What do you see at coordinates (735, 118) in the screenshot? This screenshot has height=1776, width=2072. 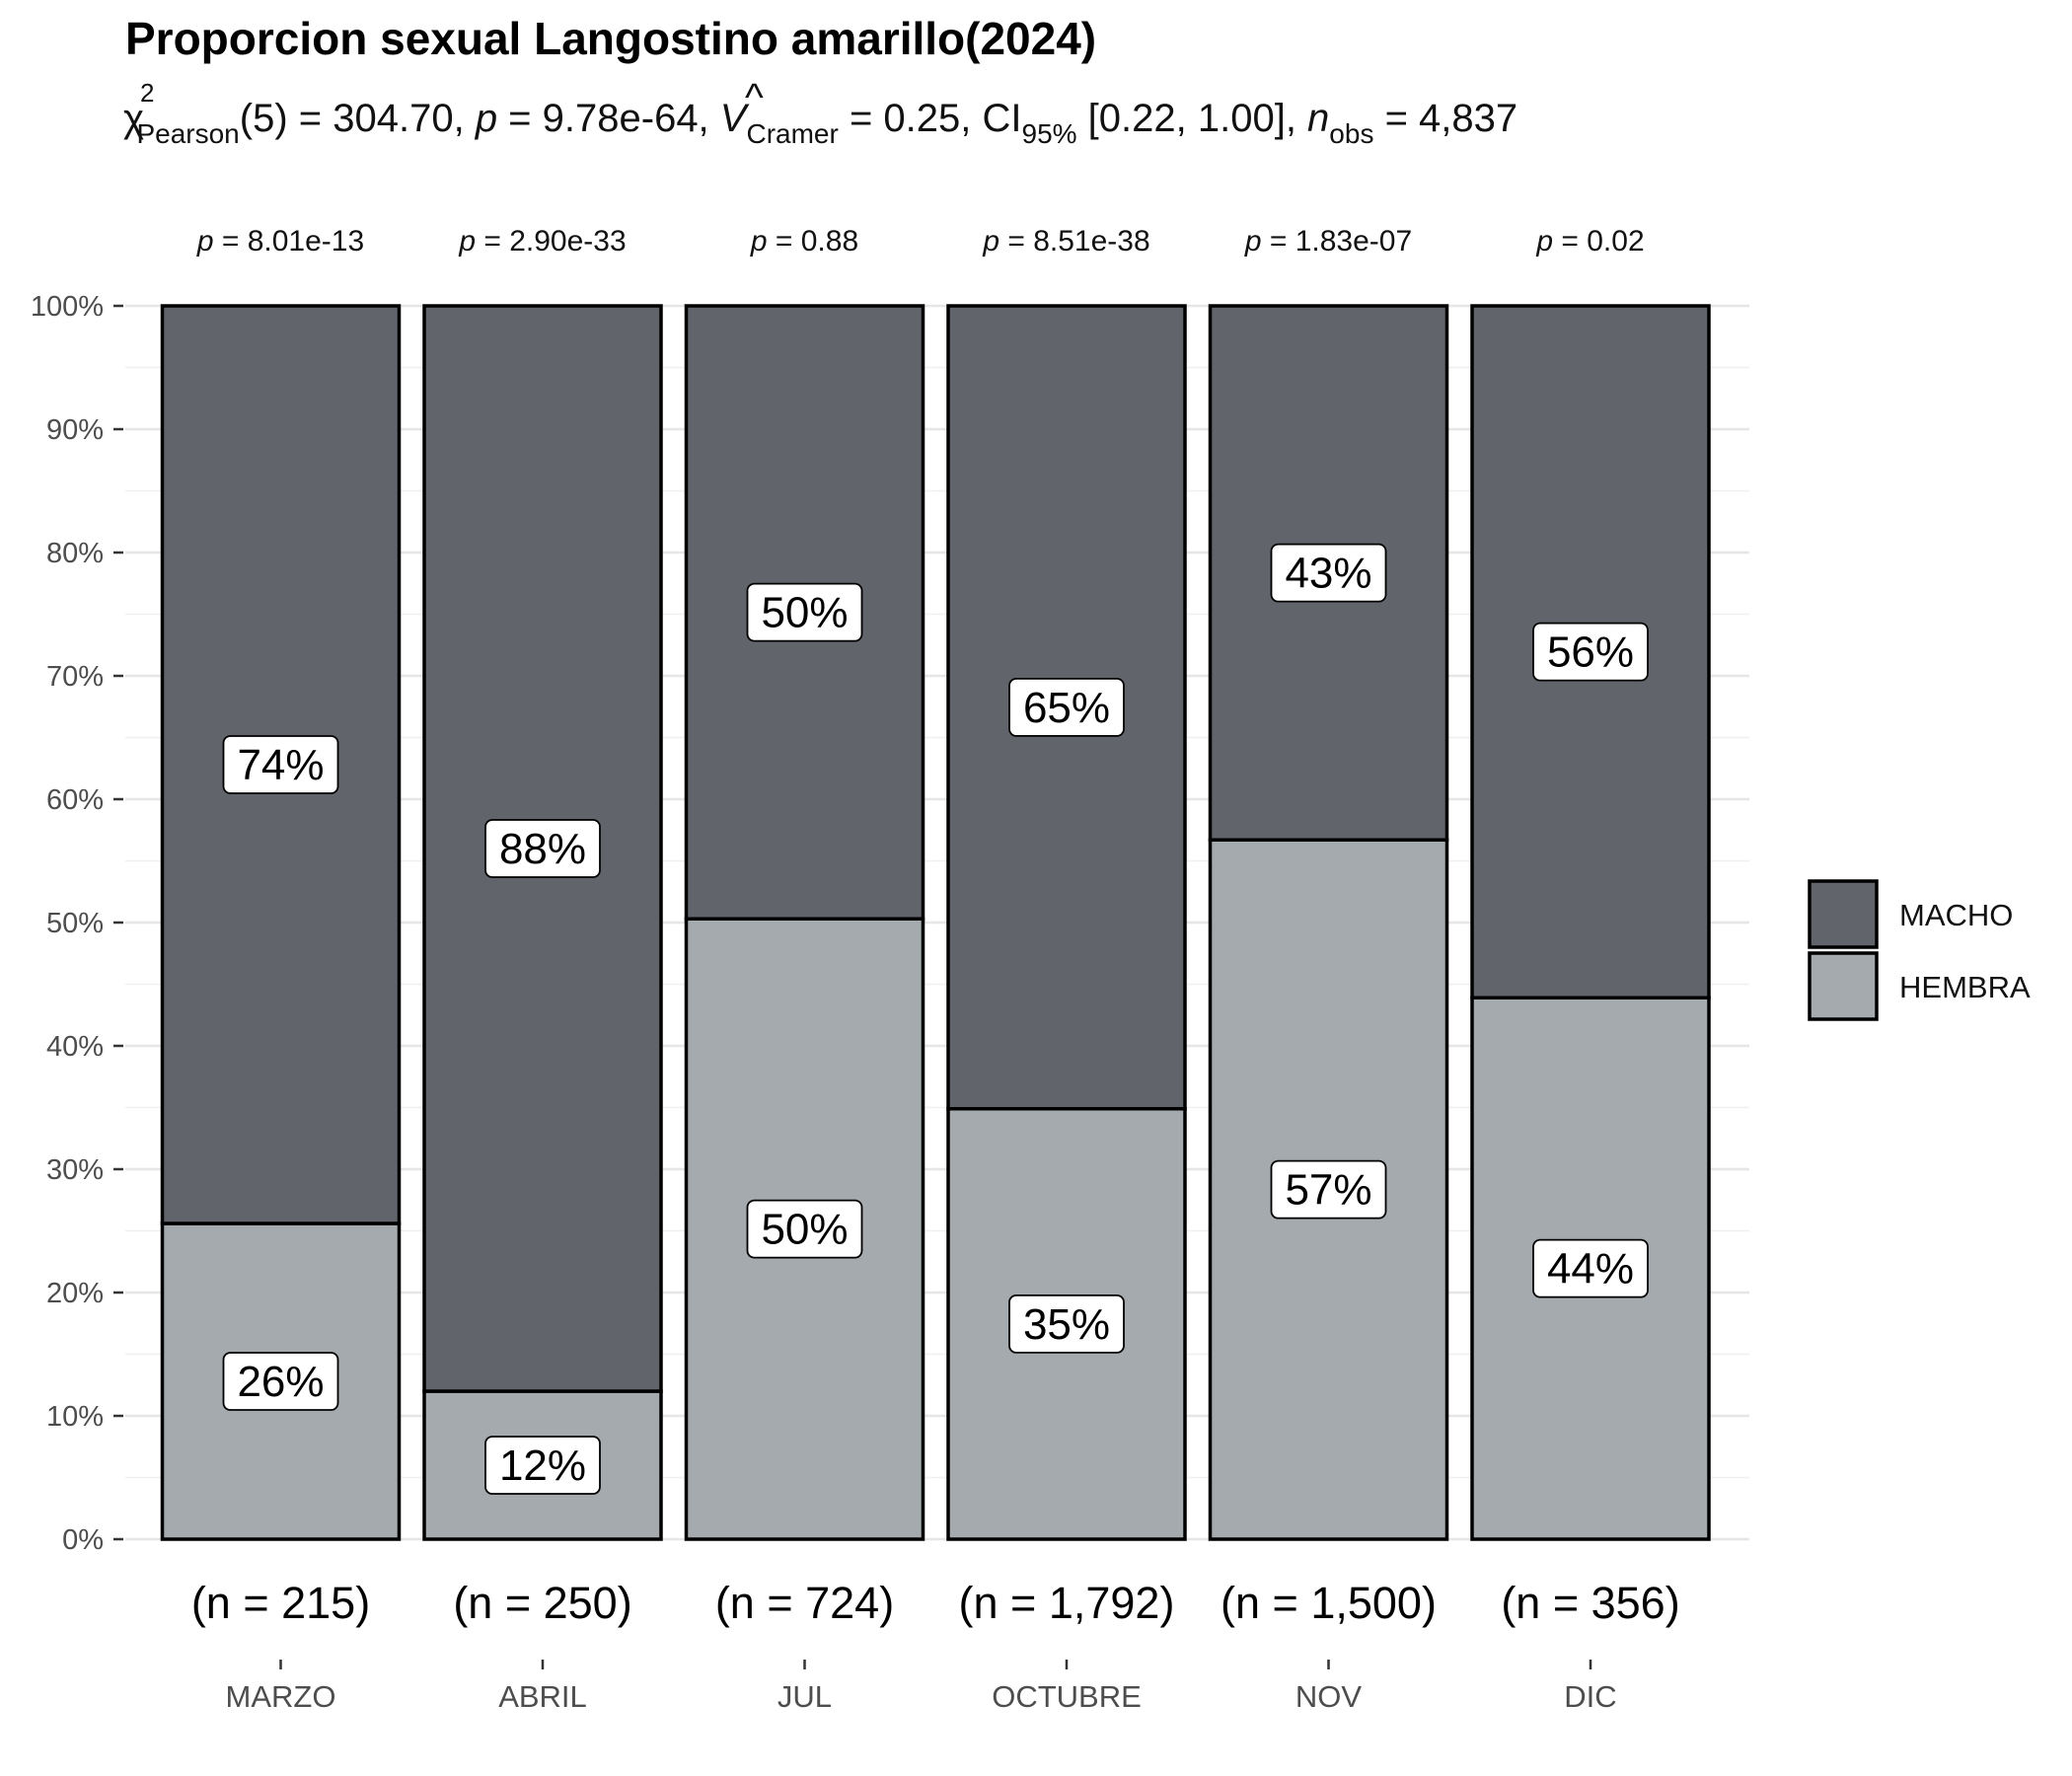 I see `v-symbol: V` at bounding box center [735, 118].